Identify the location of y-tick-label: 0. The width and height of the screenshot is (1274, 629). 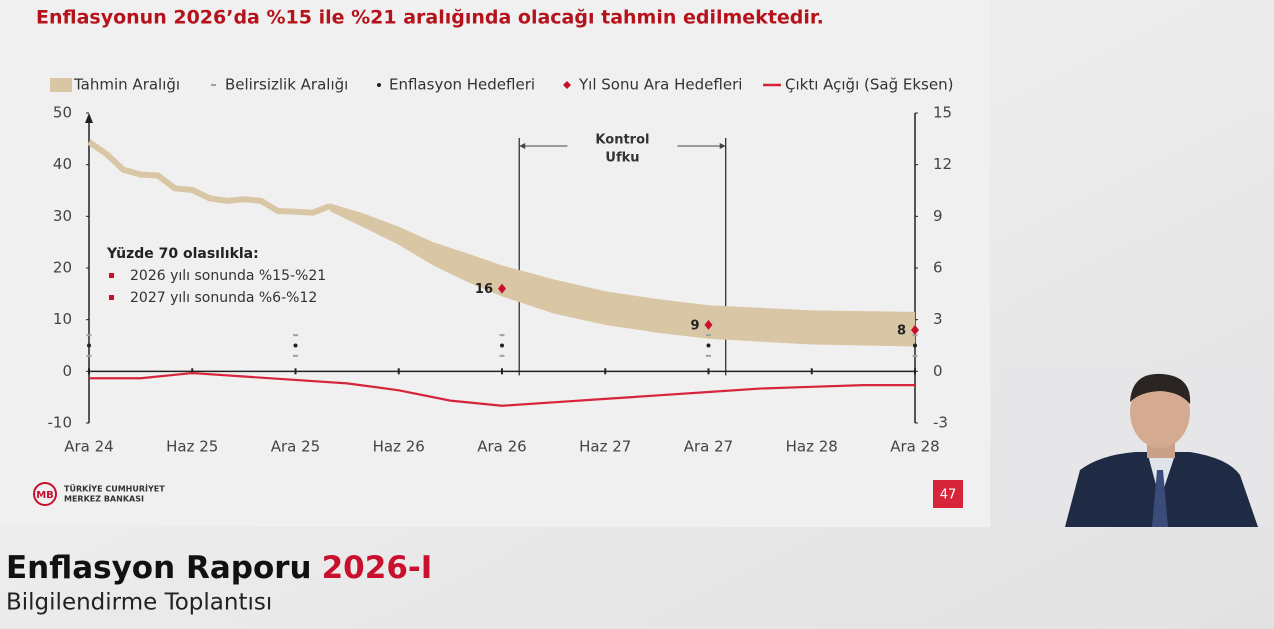
(67, 371).